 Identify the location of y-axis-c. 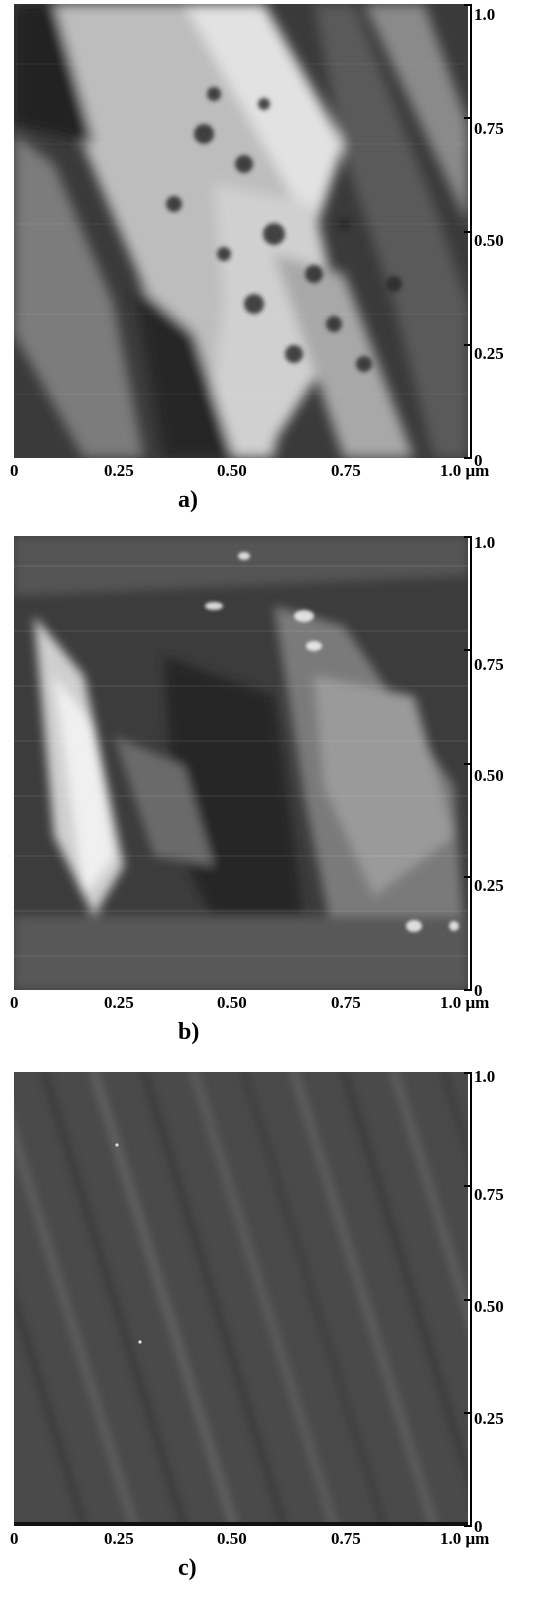
(468, 1299).